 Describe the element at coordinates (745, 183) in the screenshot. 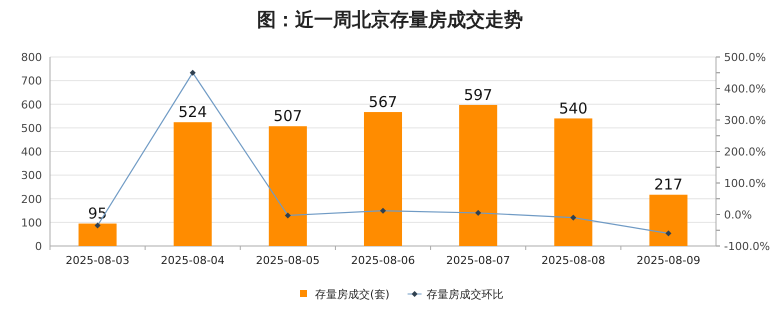

I see `y2-tick-label: 100.0%` at that location.